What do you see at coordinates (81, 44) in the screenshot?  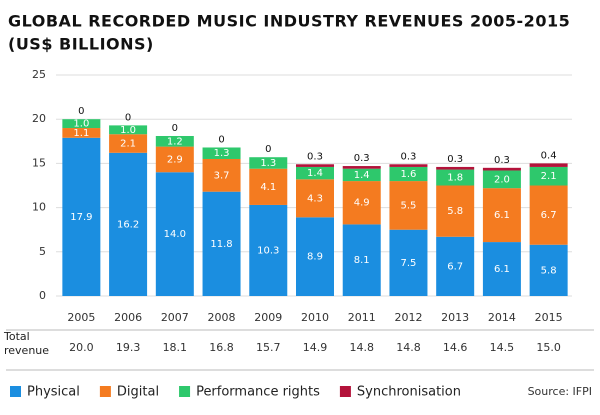 I see `chart-subtitle: (US$ BILLIONS)` at bounding box center [81, 44].